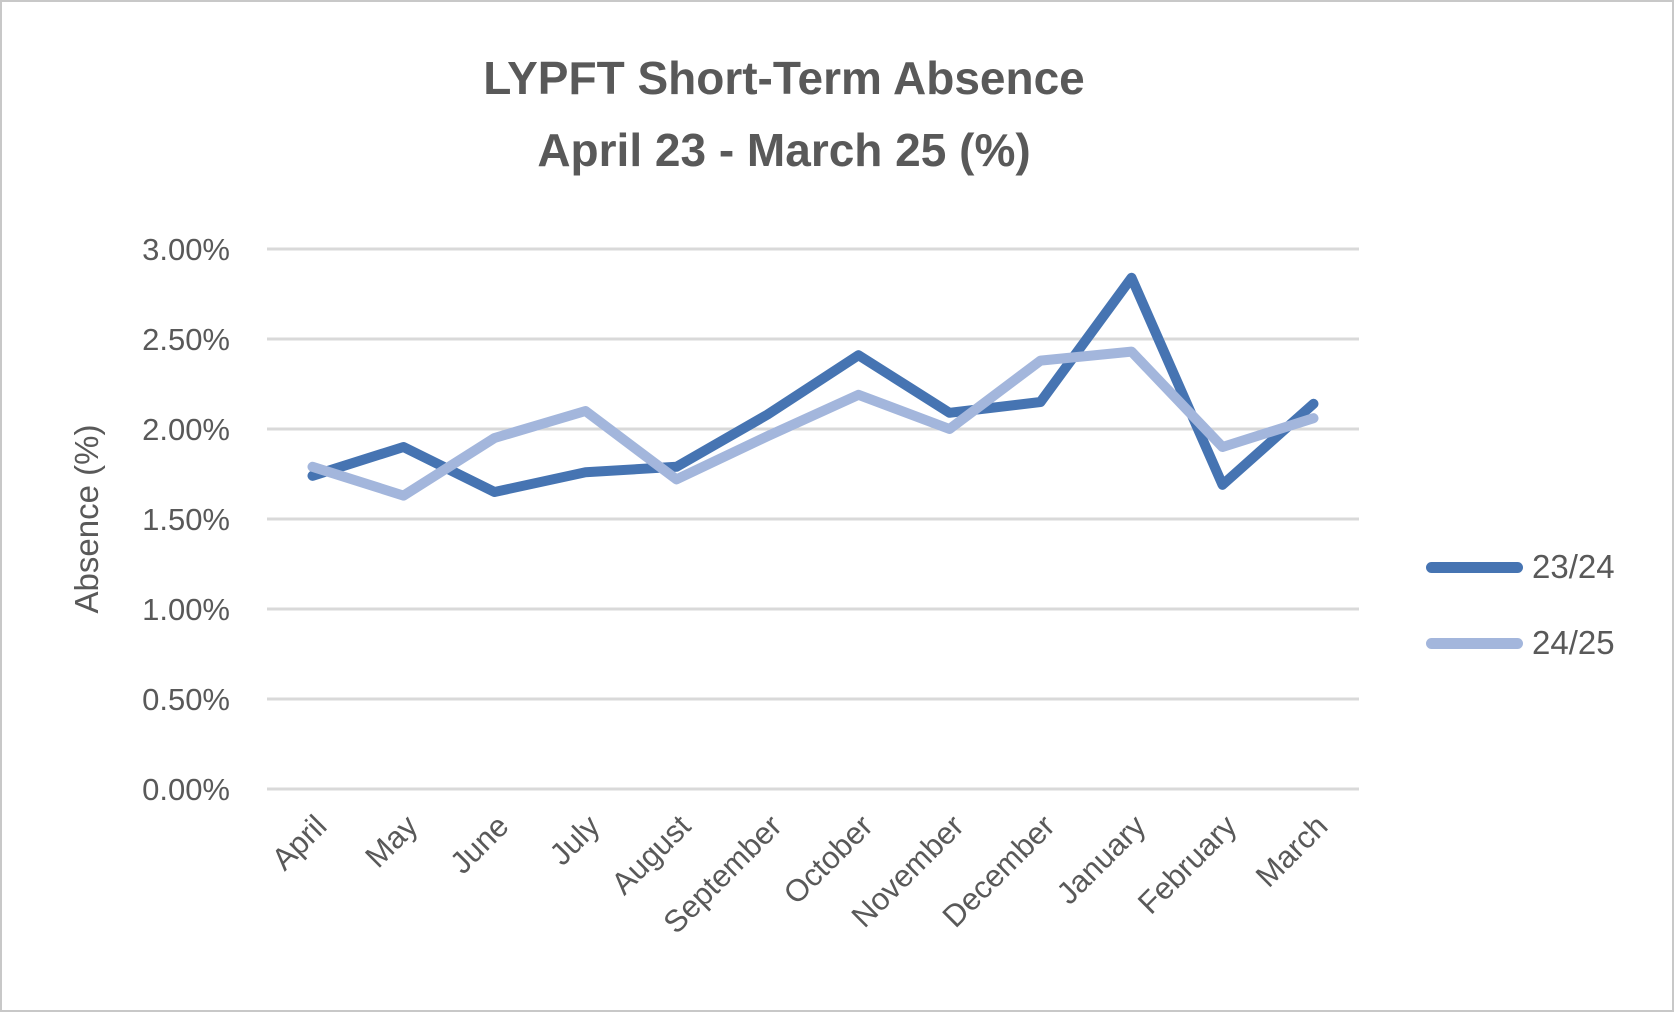 The width and height of the screenshot is (1674, 1012). I want to click on legend-label-23-24: 23/24, so click(1573, 566).